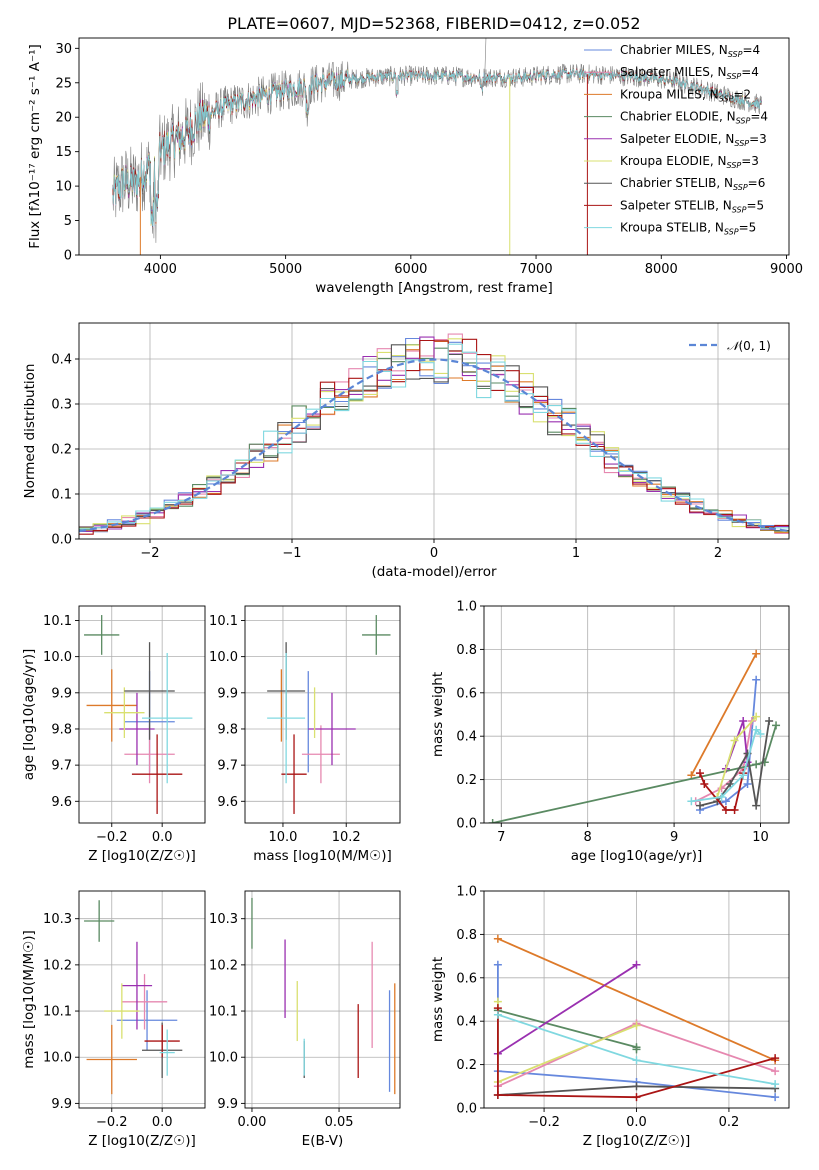  What do you see at coordinates (466, 824) in the screenshot?
I see `y-tick-label: 0.0` at bounding box center [466, 824].